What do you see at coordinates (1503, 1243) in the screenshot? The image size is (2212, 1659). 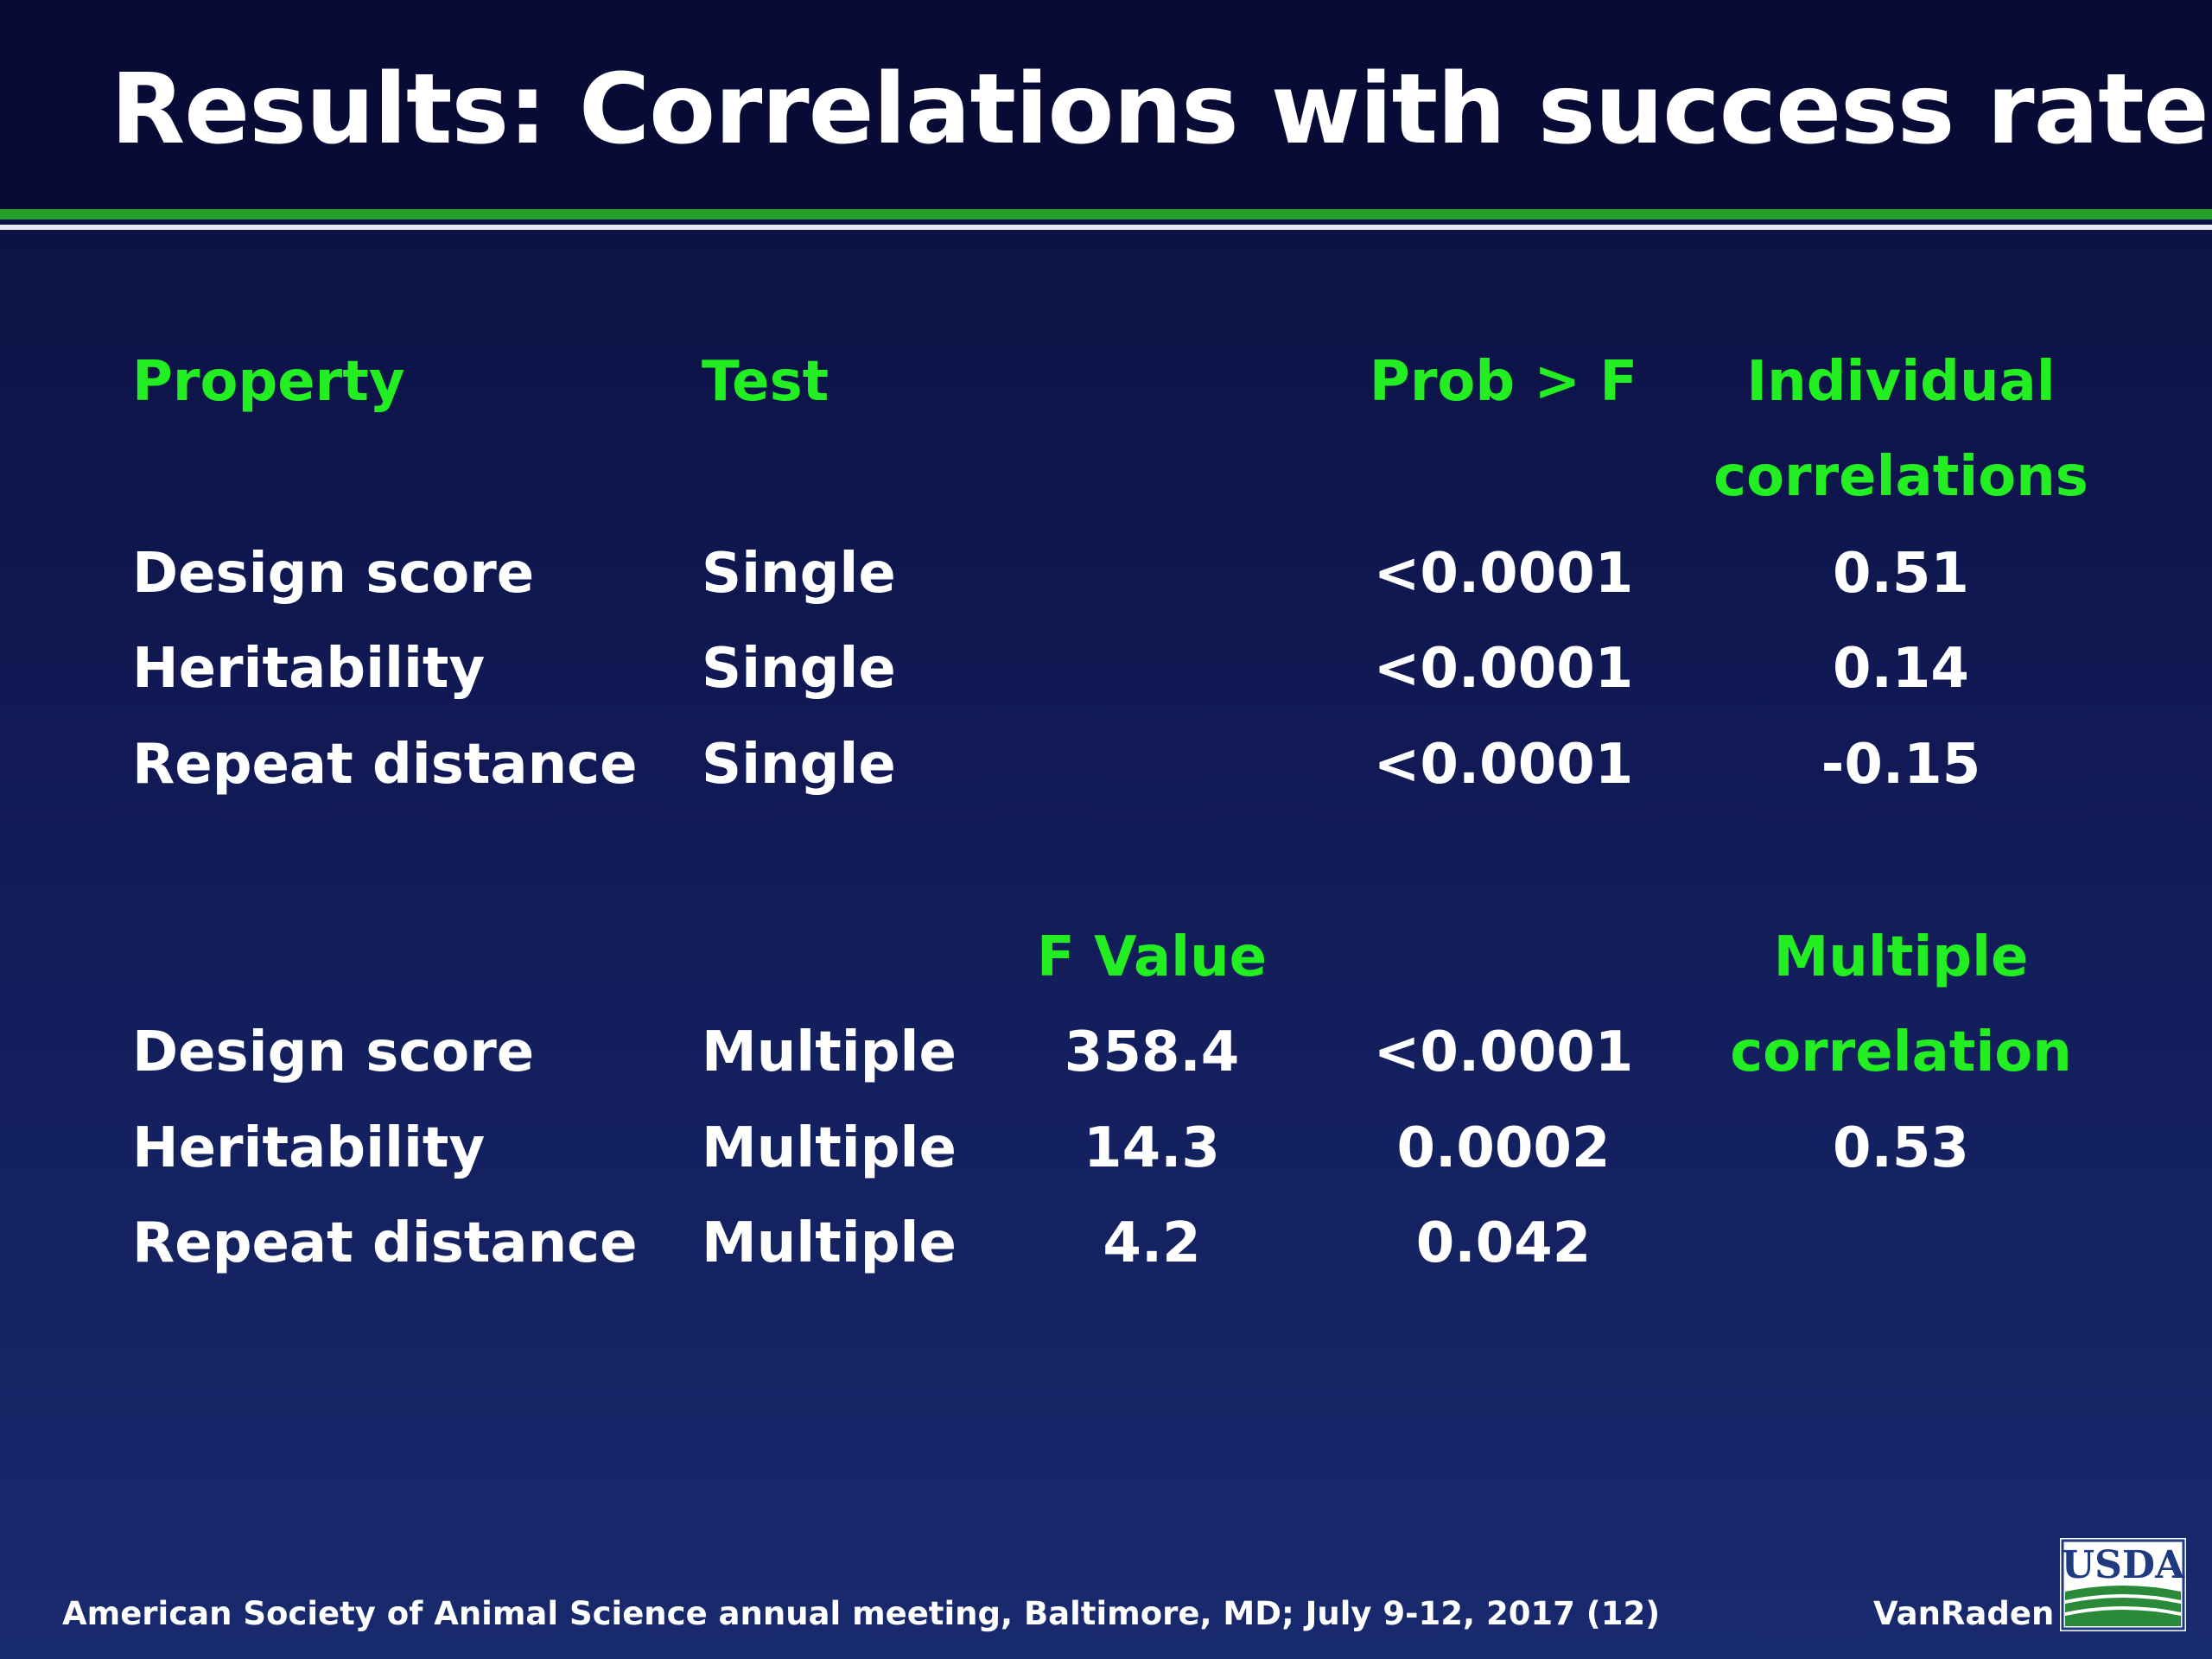 I see `row-prob: 0.042` at bounding box center [1503, 1243].